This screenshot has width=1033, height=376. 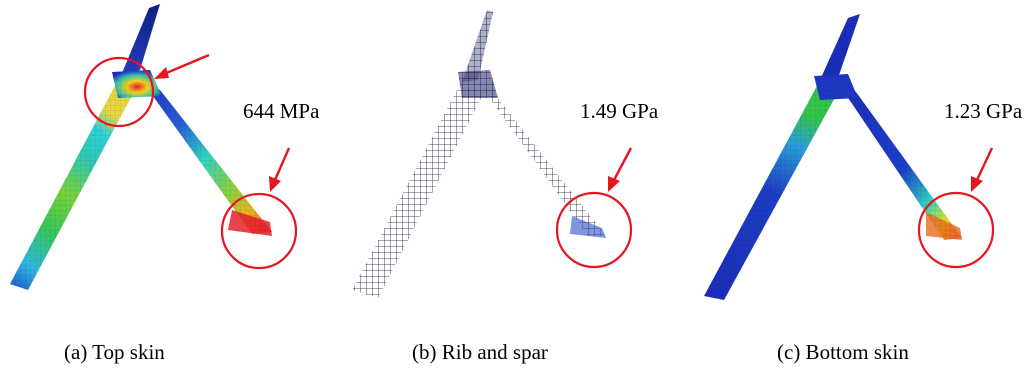 What do you see at coordinates (114, 352) in the screenshot?
I see `panel-a-caption: (a) Top skin` at bounding box center [114, 352].